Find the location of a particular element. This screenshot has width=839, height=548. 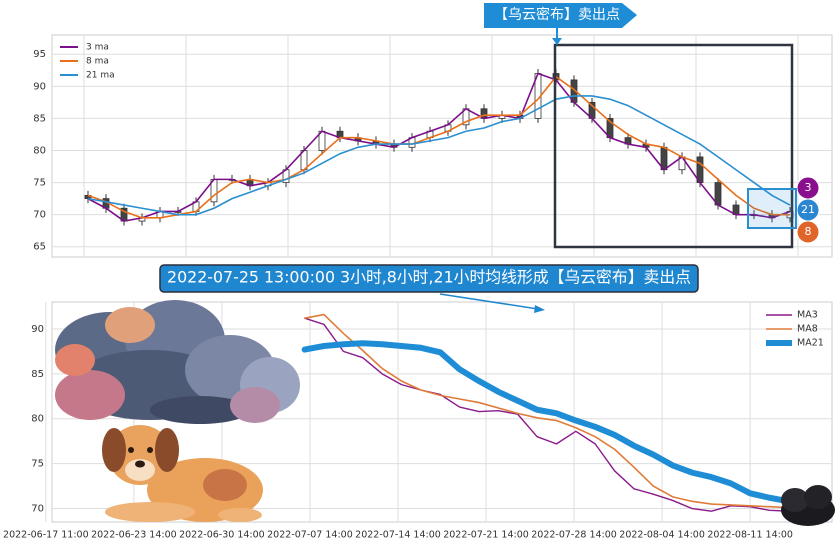

badge-label: 21 is located at coordinates (808, 209).